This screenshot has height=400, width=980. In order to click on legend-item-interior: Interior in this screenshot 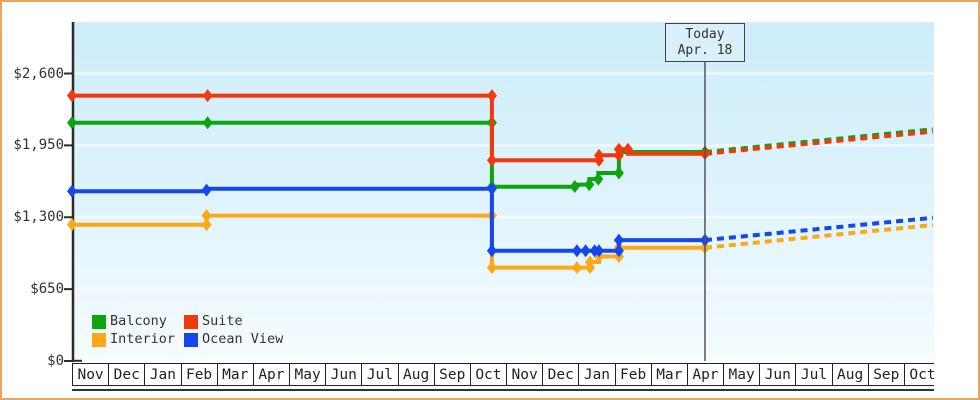, I will do `click(138, 339)`.